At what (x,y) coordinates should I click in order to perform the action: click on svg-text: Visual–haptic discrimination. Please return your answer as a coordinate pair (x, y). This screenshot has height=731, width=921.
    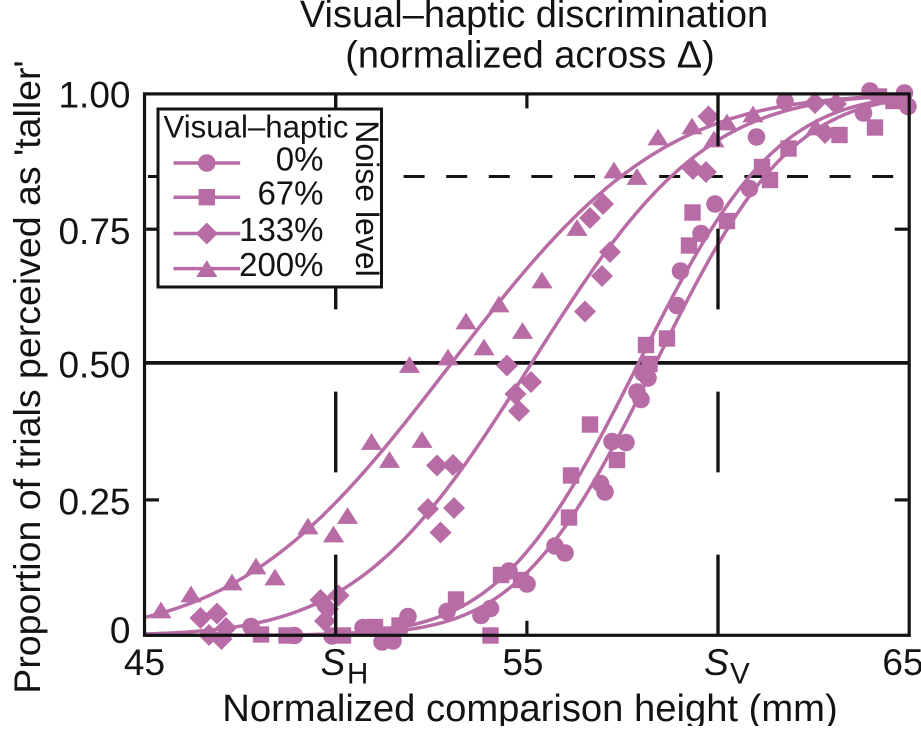
    Looking at the image, I should click on (534, 18).